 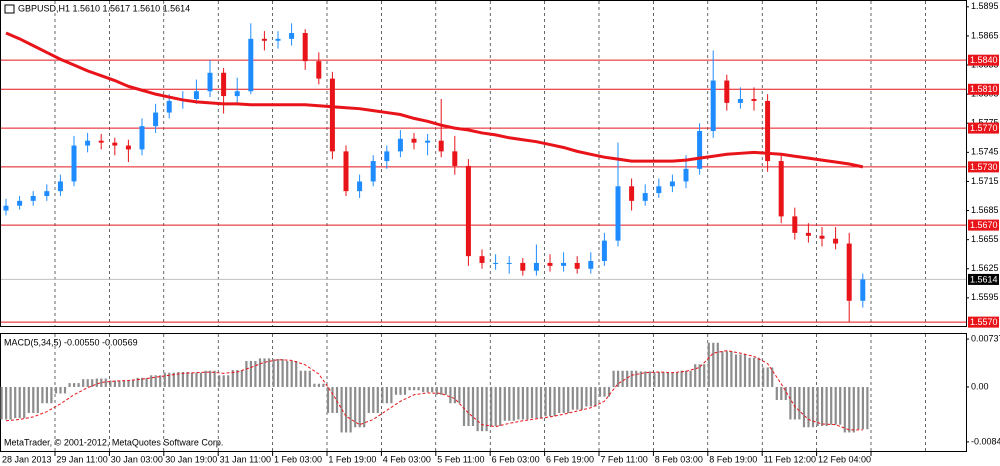 What do you see at coordinates (71, 342) in the screenshot?
I see `macd-title: MACD(5,34,5) -0.00550 -0.00569` at bounding box center [71, 342].